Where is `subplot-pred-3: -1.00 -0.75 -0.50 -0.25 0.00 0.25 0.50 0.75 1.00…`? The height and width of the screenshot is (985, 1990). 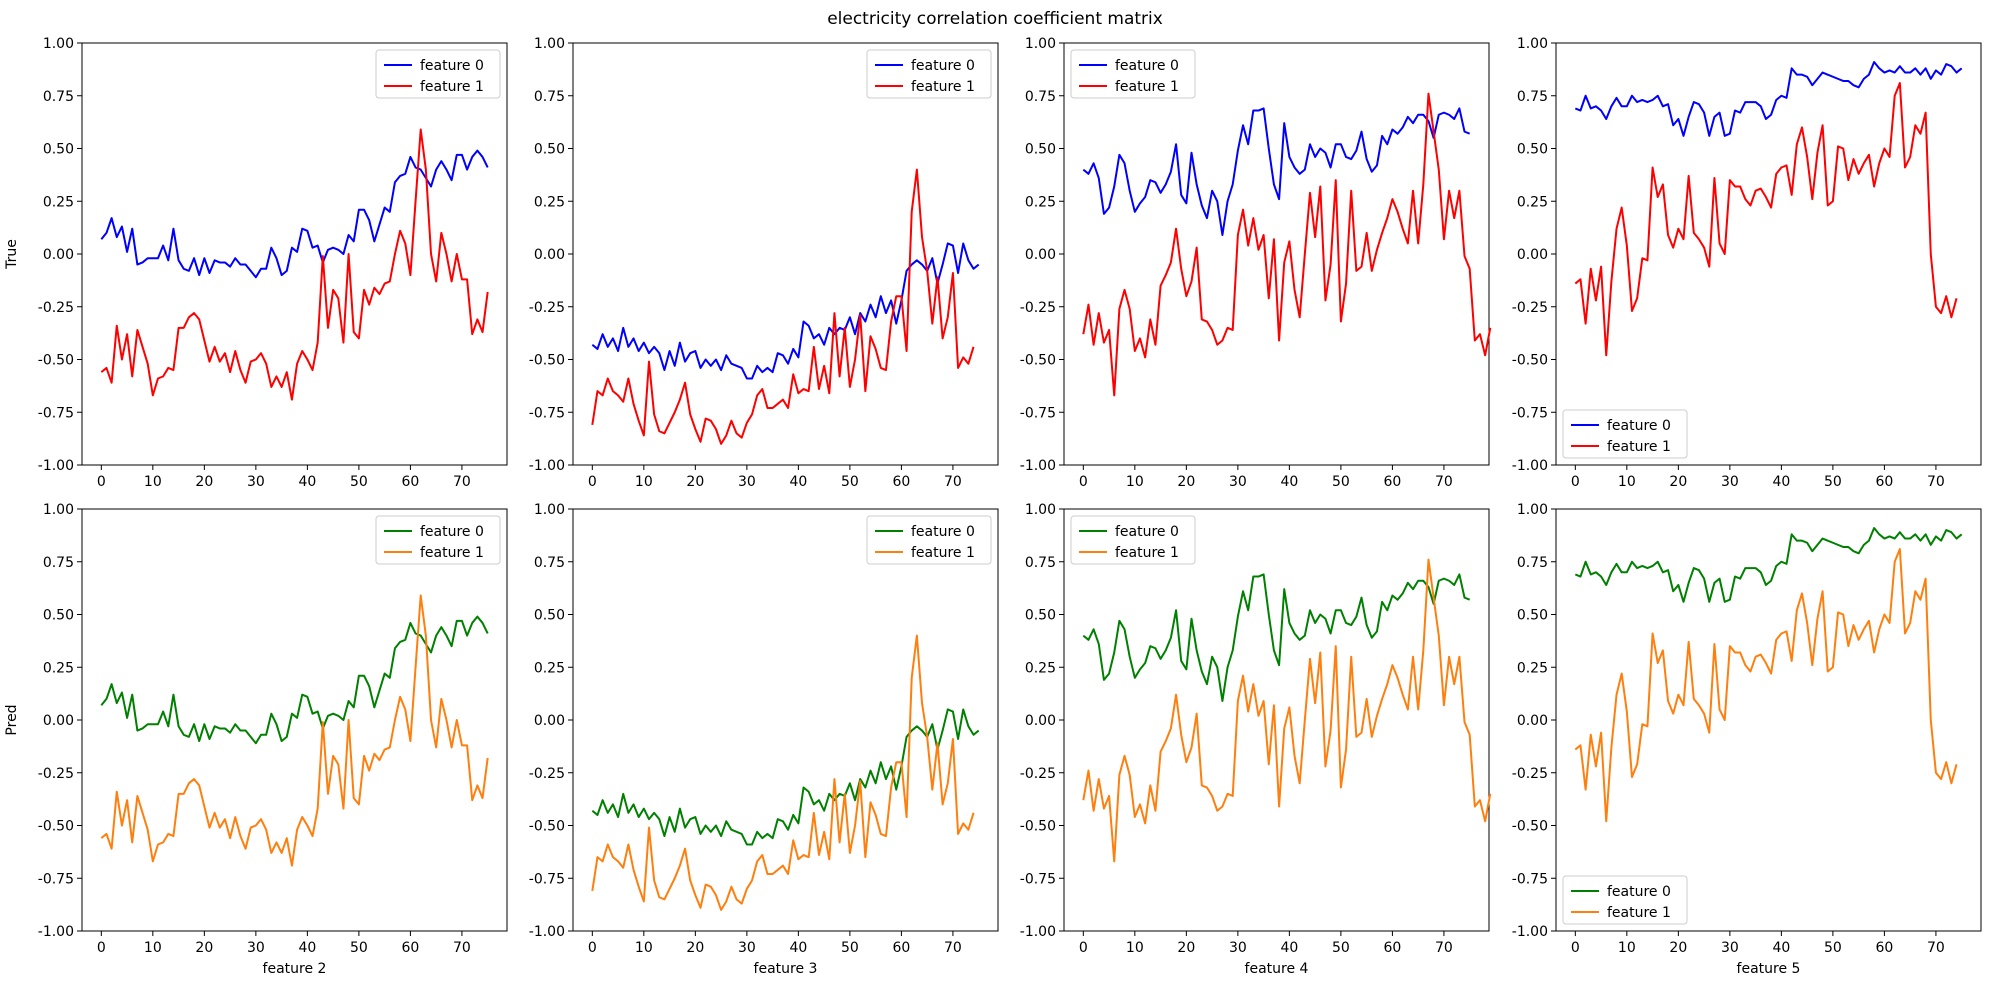 subplot-pred-3: -1.00 -0.75 -0.50 -0.25 0.00 0.25 0.50 0.75 1.00… is located at coordinates (764, 739).